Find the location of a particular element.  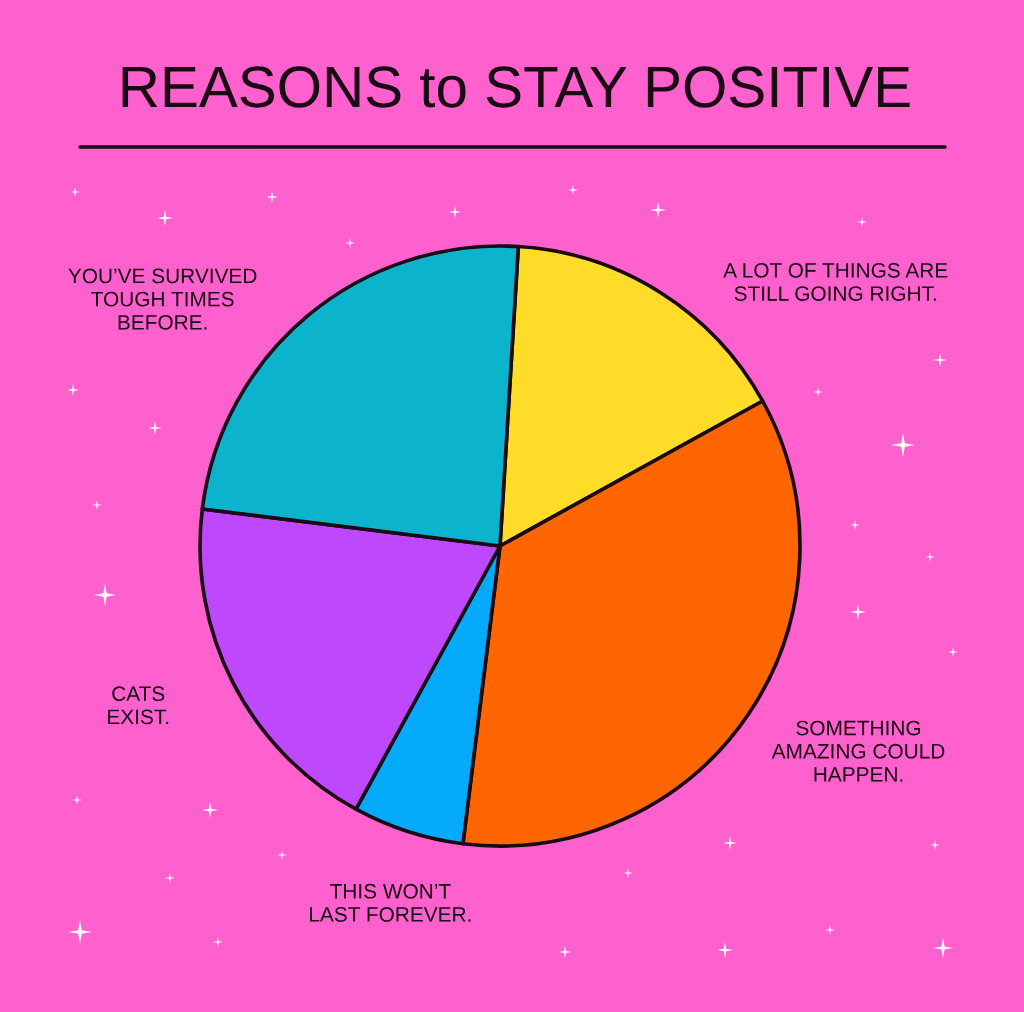

chart-title: REASONS to STAY POSITIVE is located at coordinates (516, 87).